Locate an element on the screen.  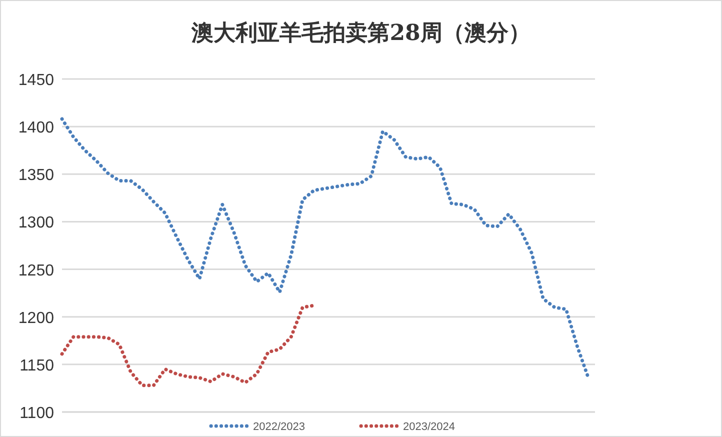
ytick: 1300 is located at coordinates (36, 223).